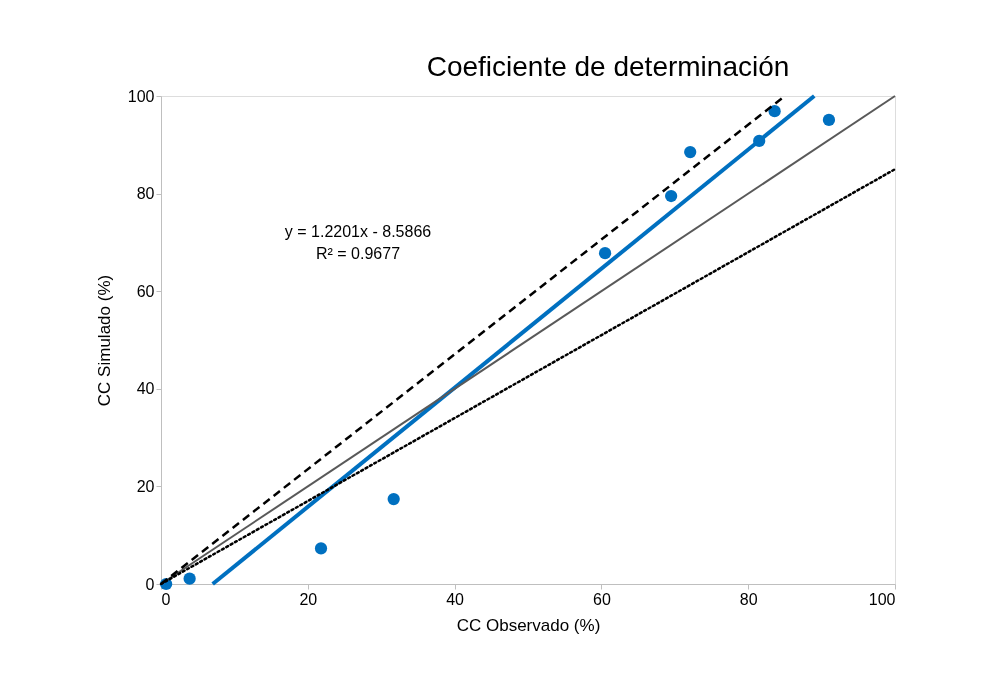  Describe the element at coordinates (358, 231) in the screenshot. I see `annotation: y = 1.2201x - 8.5866` at that location.